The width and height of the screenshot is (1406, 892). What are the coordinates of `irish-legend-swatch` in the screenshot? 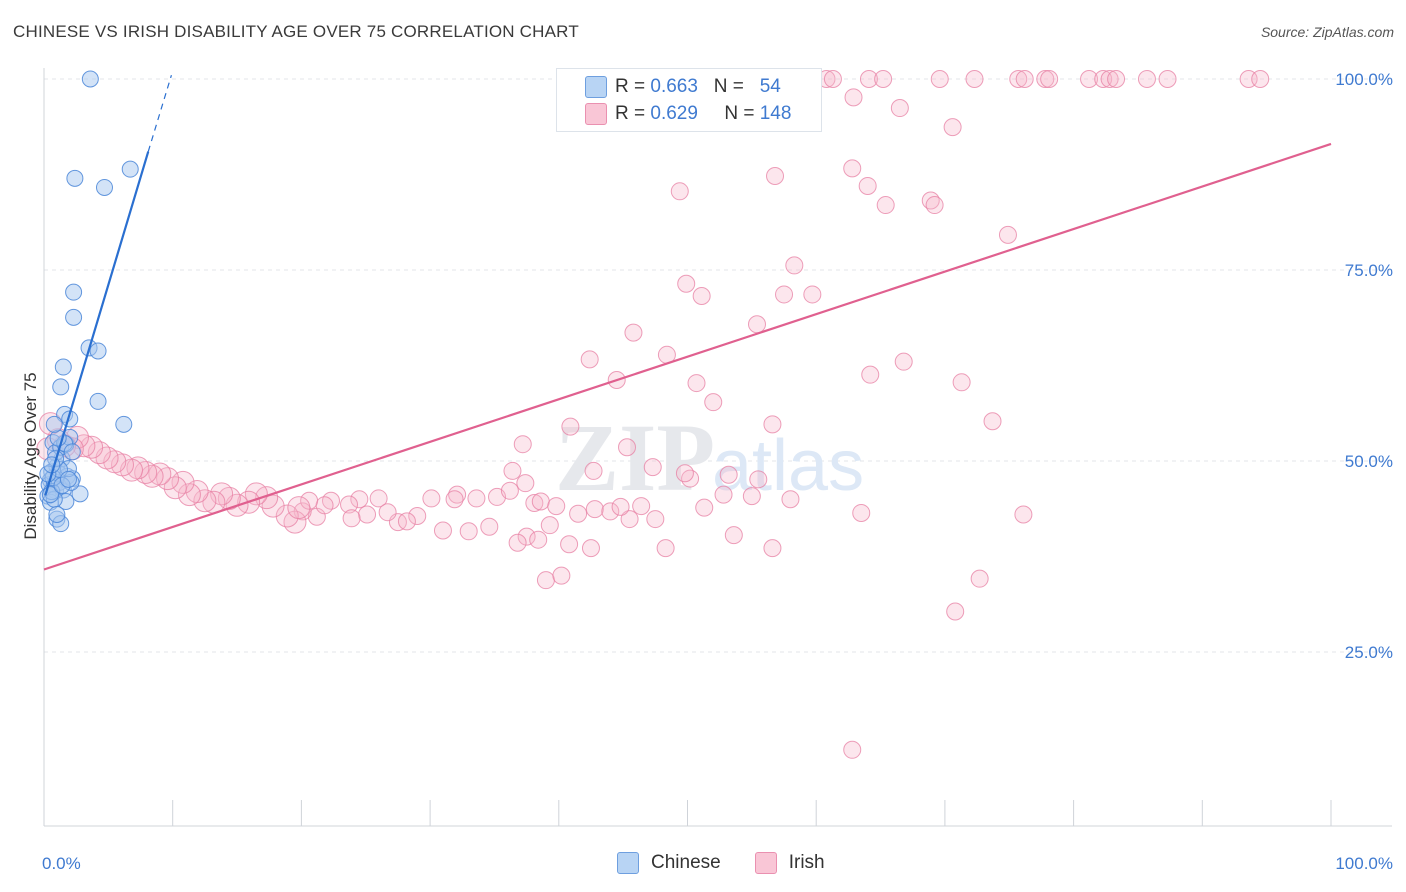 It's located at (765, 863).